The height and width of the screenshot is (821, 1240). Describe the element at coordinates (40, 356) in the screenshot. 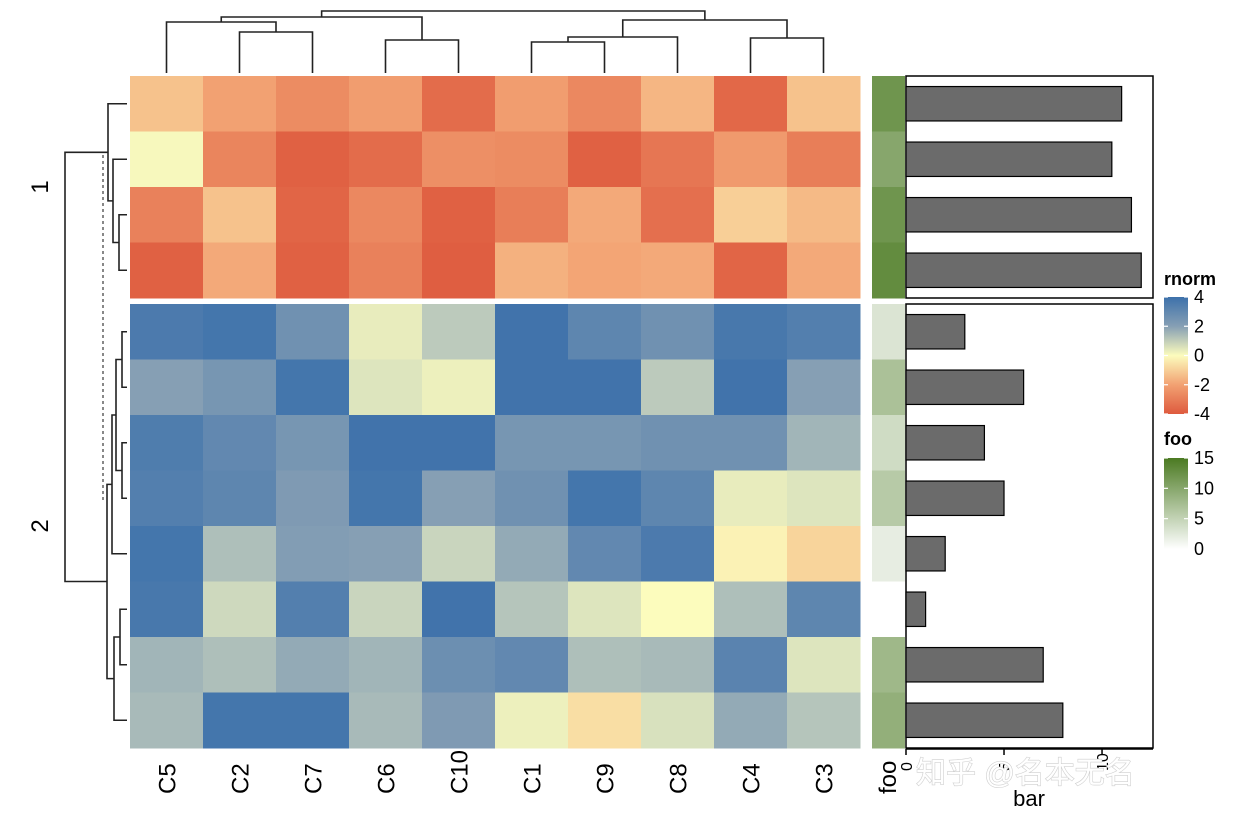

I see `row-slice-labels: 12` at that location.